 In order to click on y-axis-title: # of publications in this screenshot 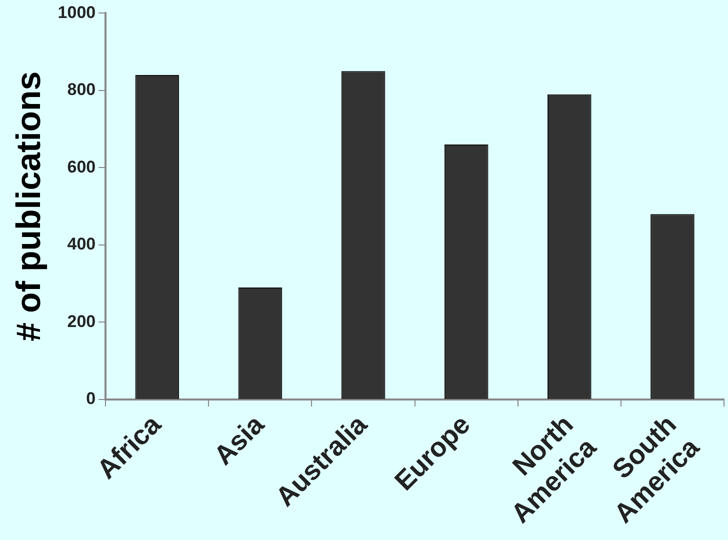, I will do `click(29, 206)`.